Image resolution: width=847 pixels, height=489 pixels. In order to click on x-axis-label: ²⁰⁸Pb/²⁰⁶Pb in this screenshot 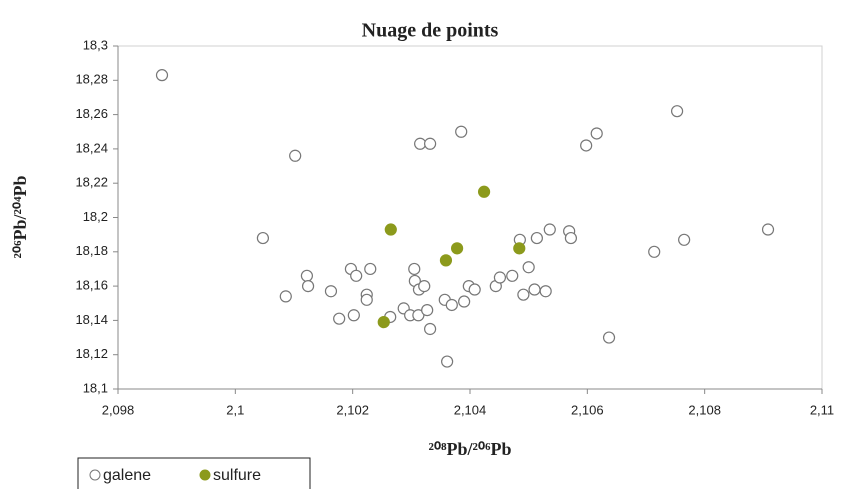, I will do `click(469, 449)`.